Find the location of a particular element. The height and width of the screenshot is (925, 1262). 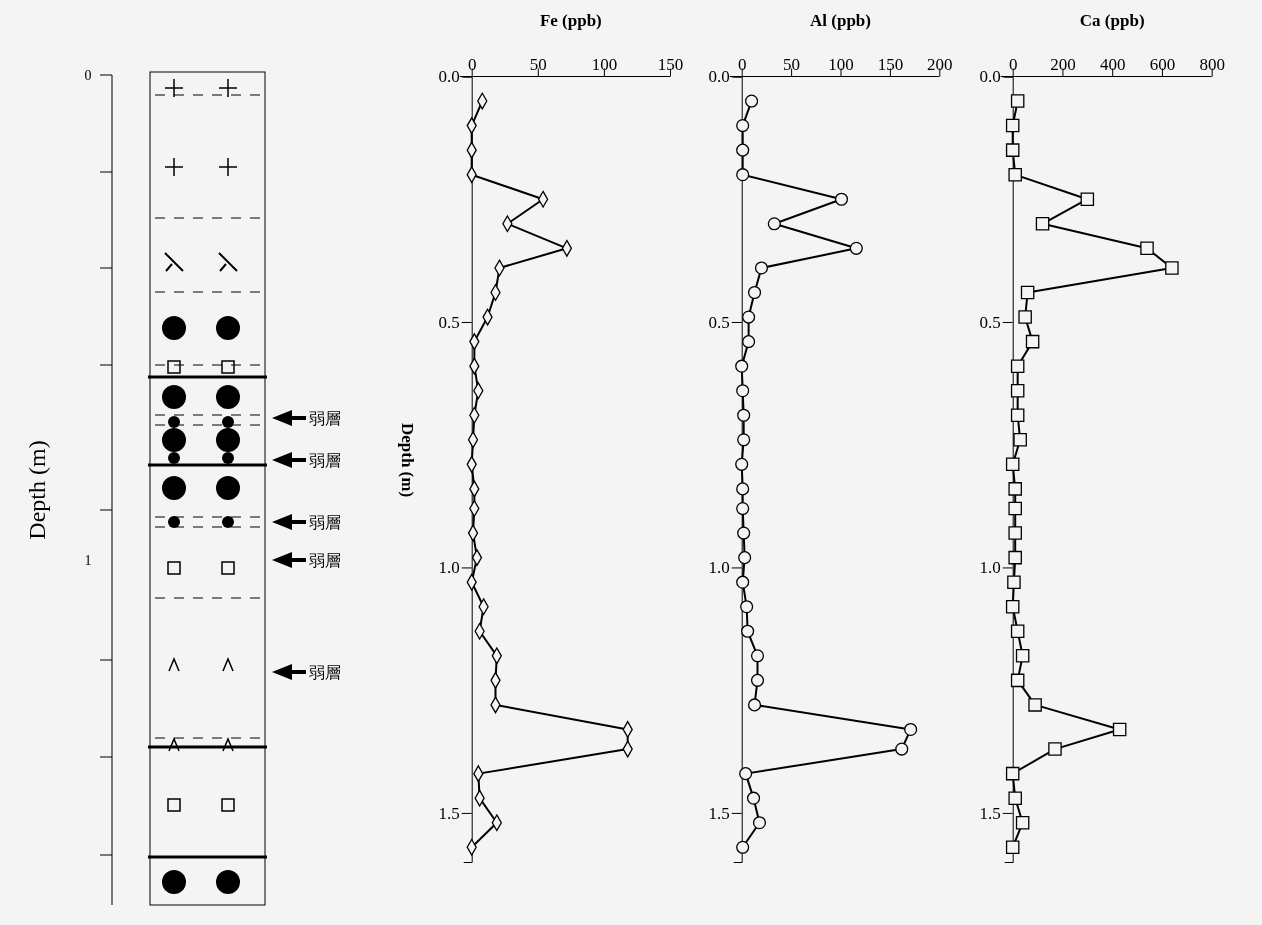

x-axis-title: Ca (ppb) is located at coordinates (1112, 20).